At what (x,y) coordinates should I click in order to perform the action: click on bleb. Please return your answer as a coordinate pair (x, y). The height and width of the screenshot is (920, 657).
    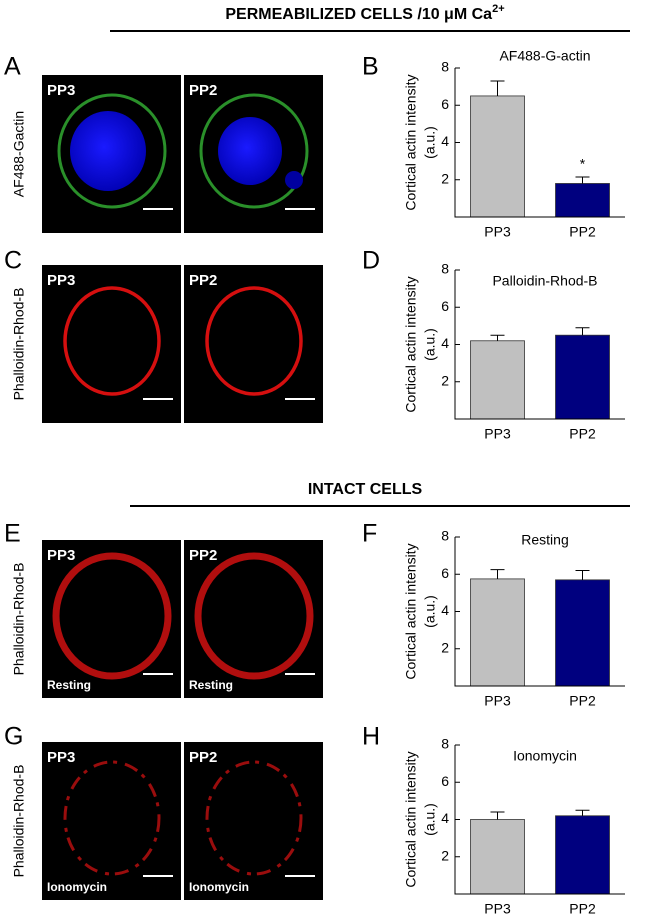
    Looking at the image, I should click on (294, 180).